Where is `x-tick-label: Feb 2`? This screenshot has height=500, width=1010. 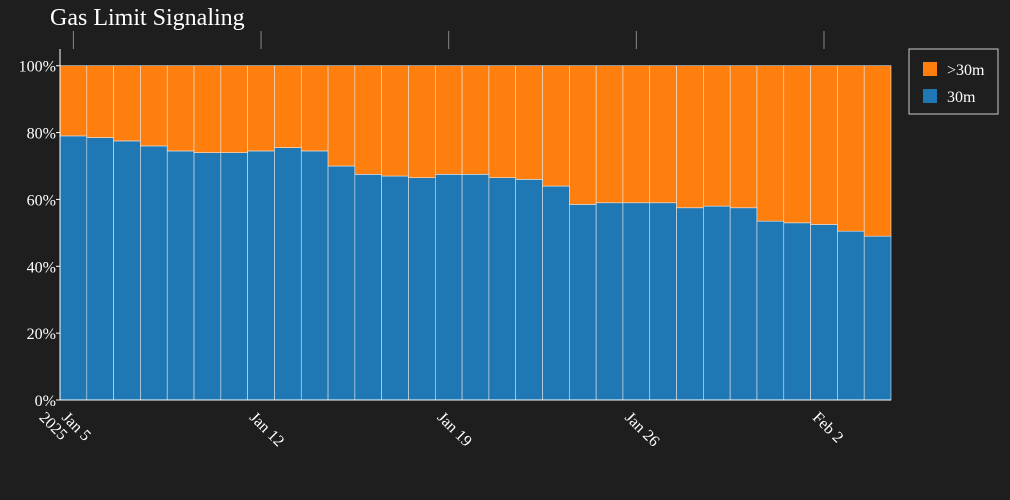 x-tick-label: Feb 2 is located at coordinates (827, 427).